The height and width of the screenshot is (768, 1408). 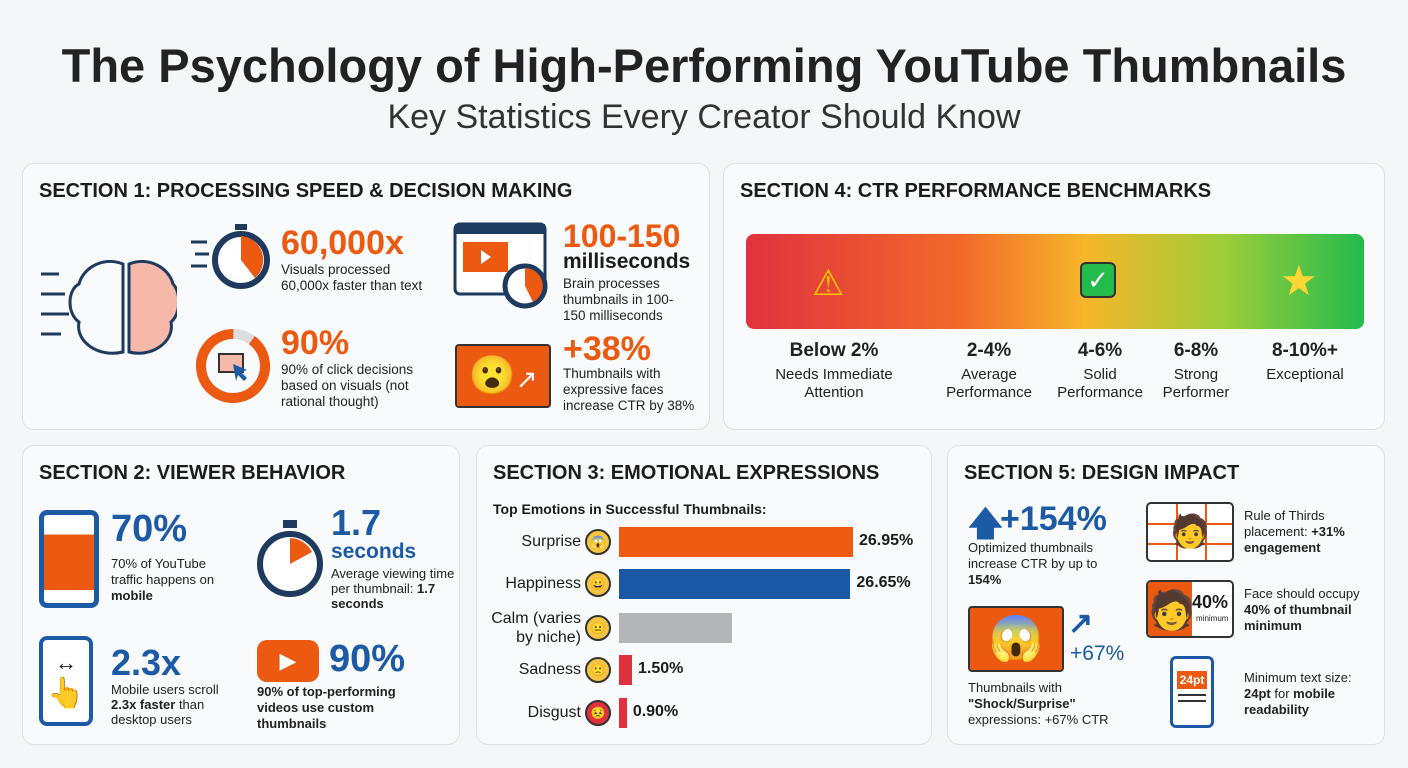 What do you see at coordinates (834, 370) in the screenshot?
I see `benchmark-below-2: Below 2% Needs Immediate Attention` at bounding box center [834, 370].